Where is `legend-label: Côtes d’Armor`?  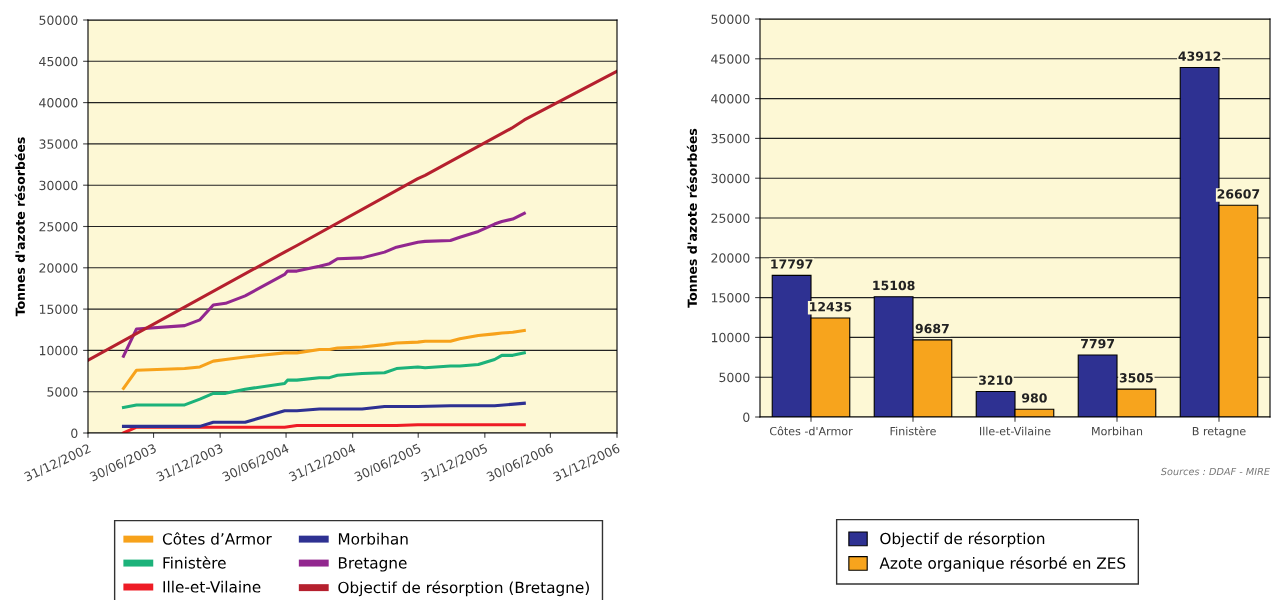
legend-label: Côtes d’Armor is located at coordinates (217, 538).